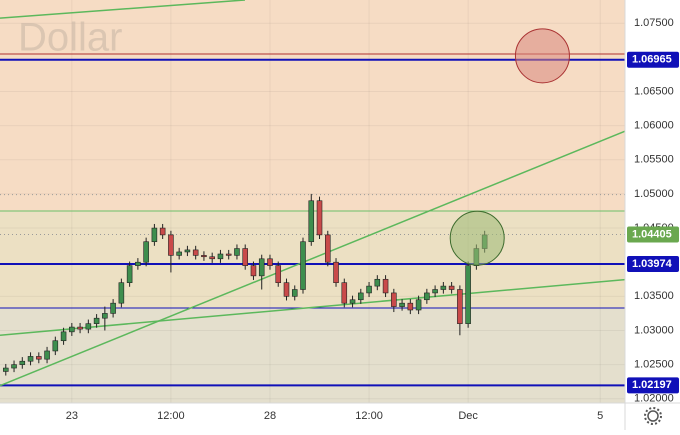  What do you see at coordinates (468, 416) in the screenshot?
I see `x-tick-label: Dec` at bounding box center [468, 416].